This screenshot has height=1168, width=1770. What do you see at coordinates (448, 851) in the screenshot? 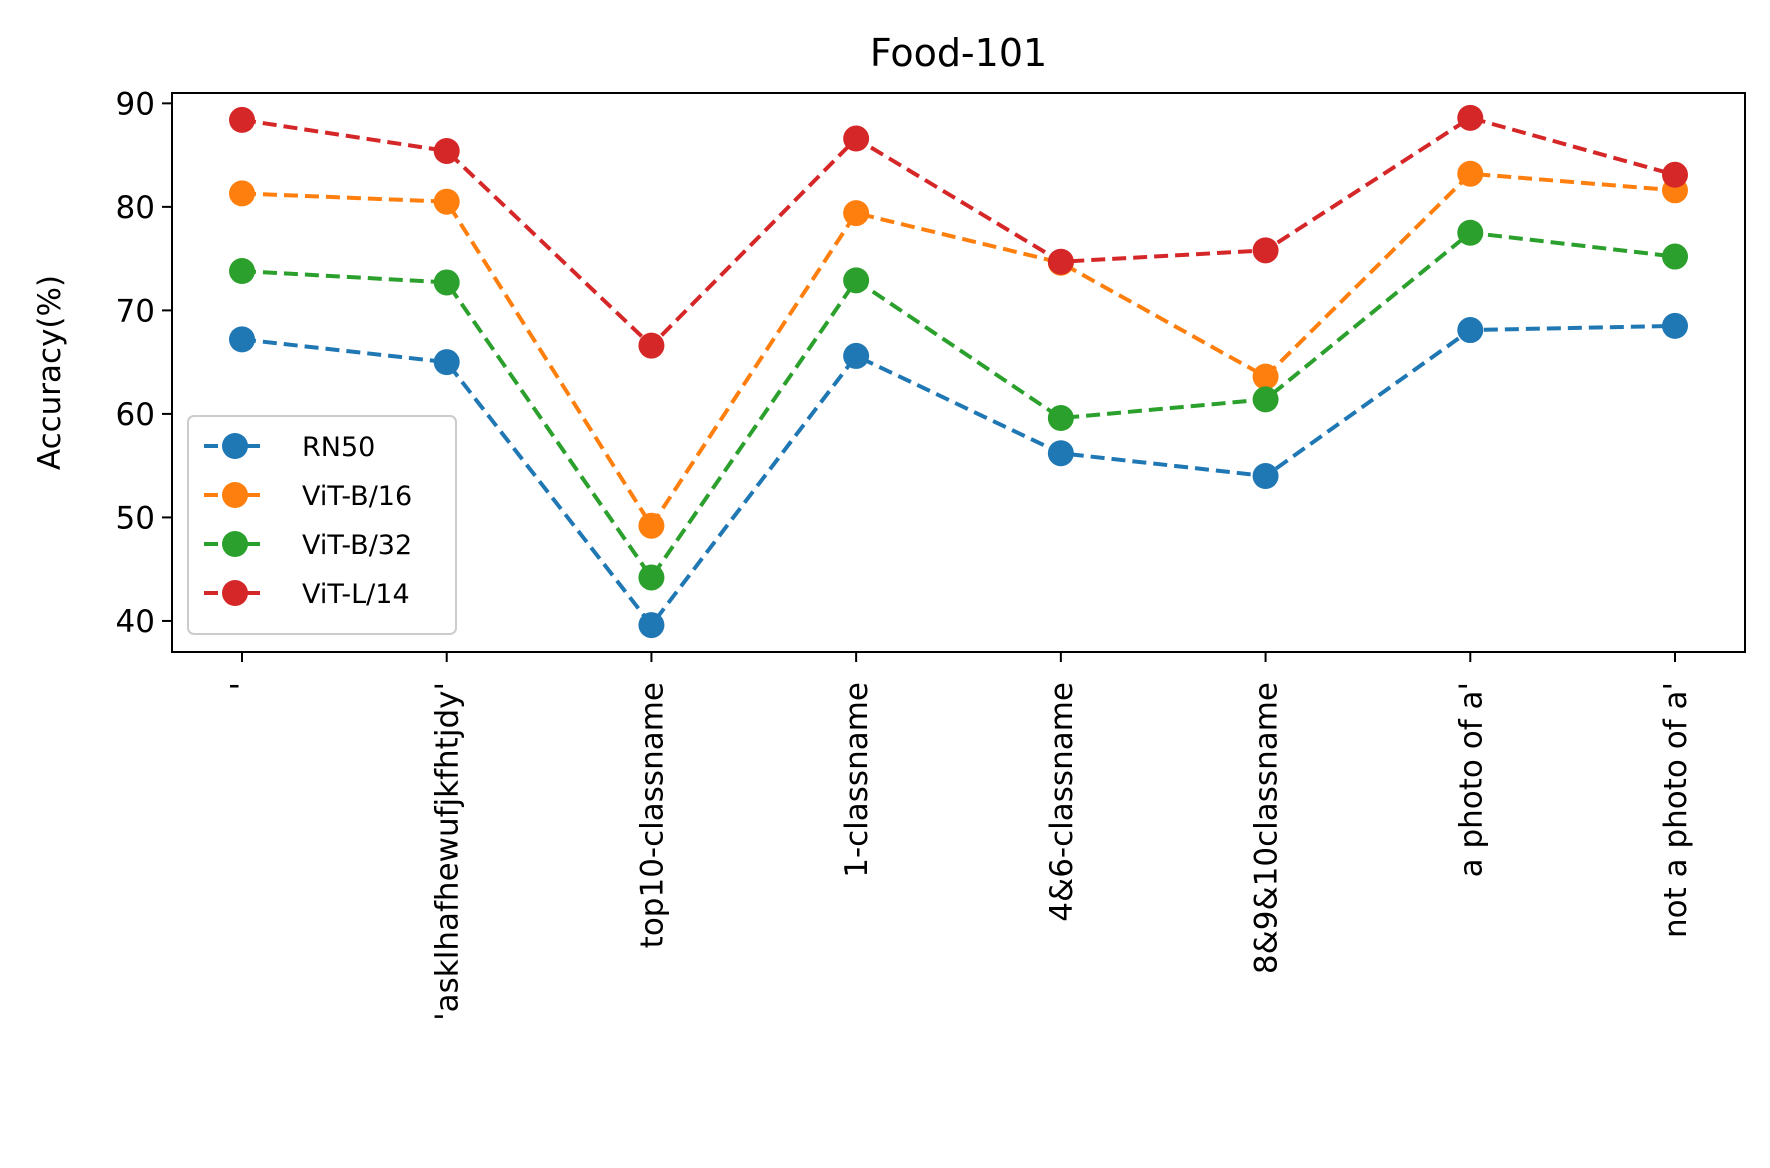
I see `x-tick-label: 'asklhafhewufjkfhtjdy'` at bounding box center [448, 851].